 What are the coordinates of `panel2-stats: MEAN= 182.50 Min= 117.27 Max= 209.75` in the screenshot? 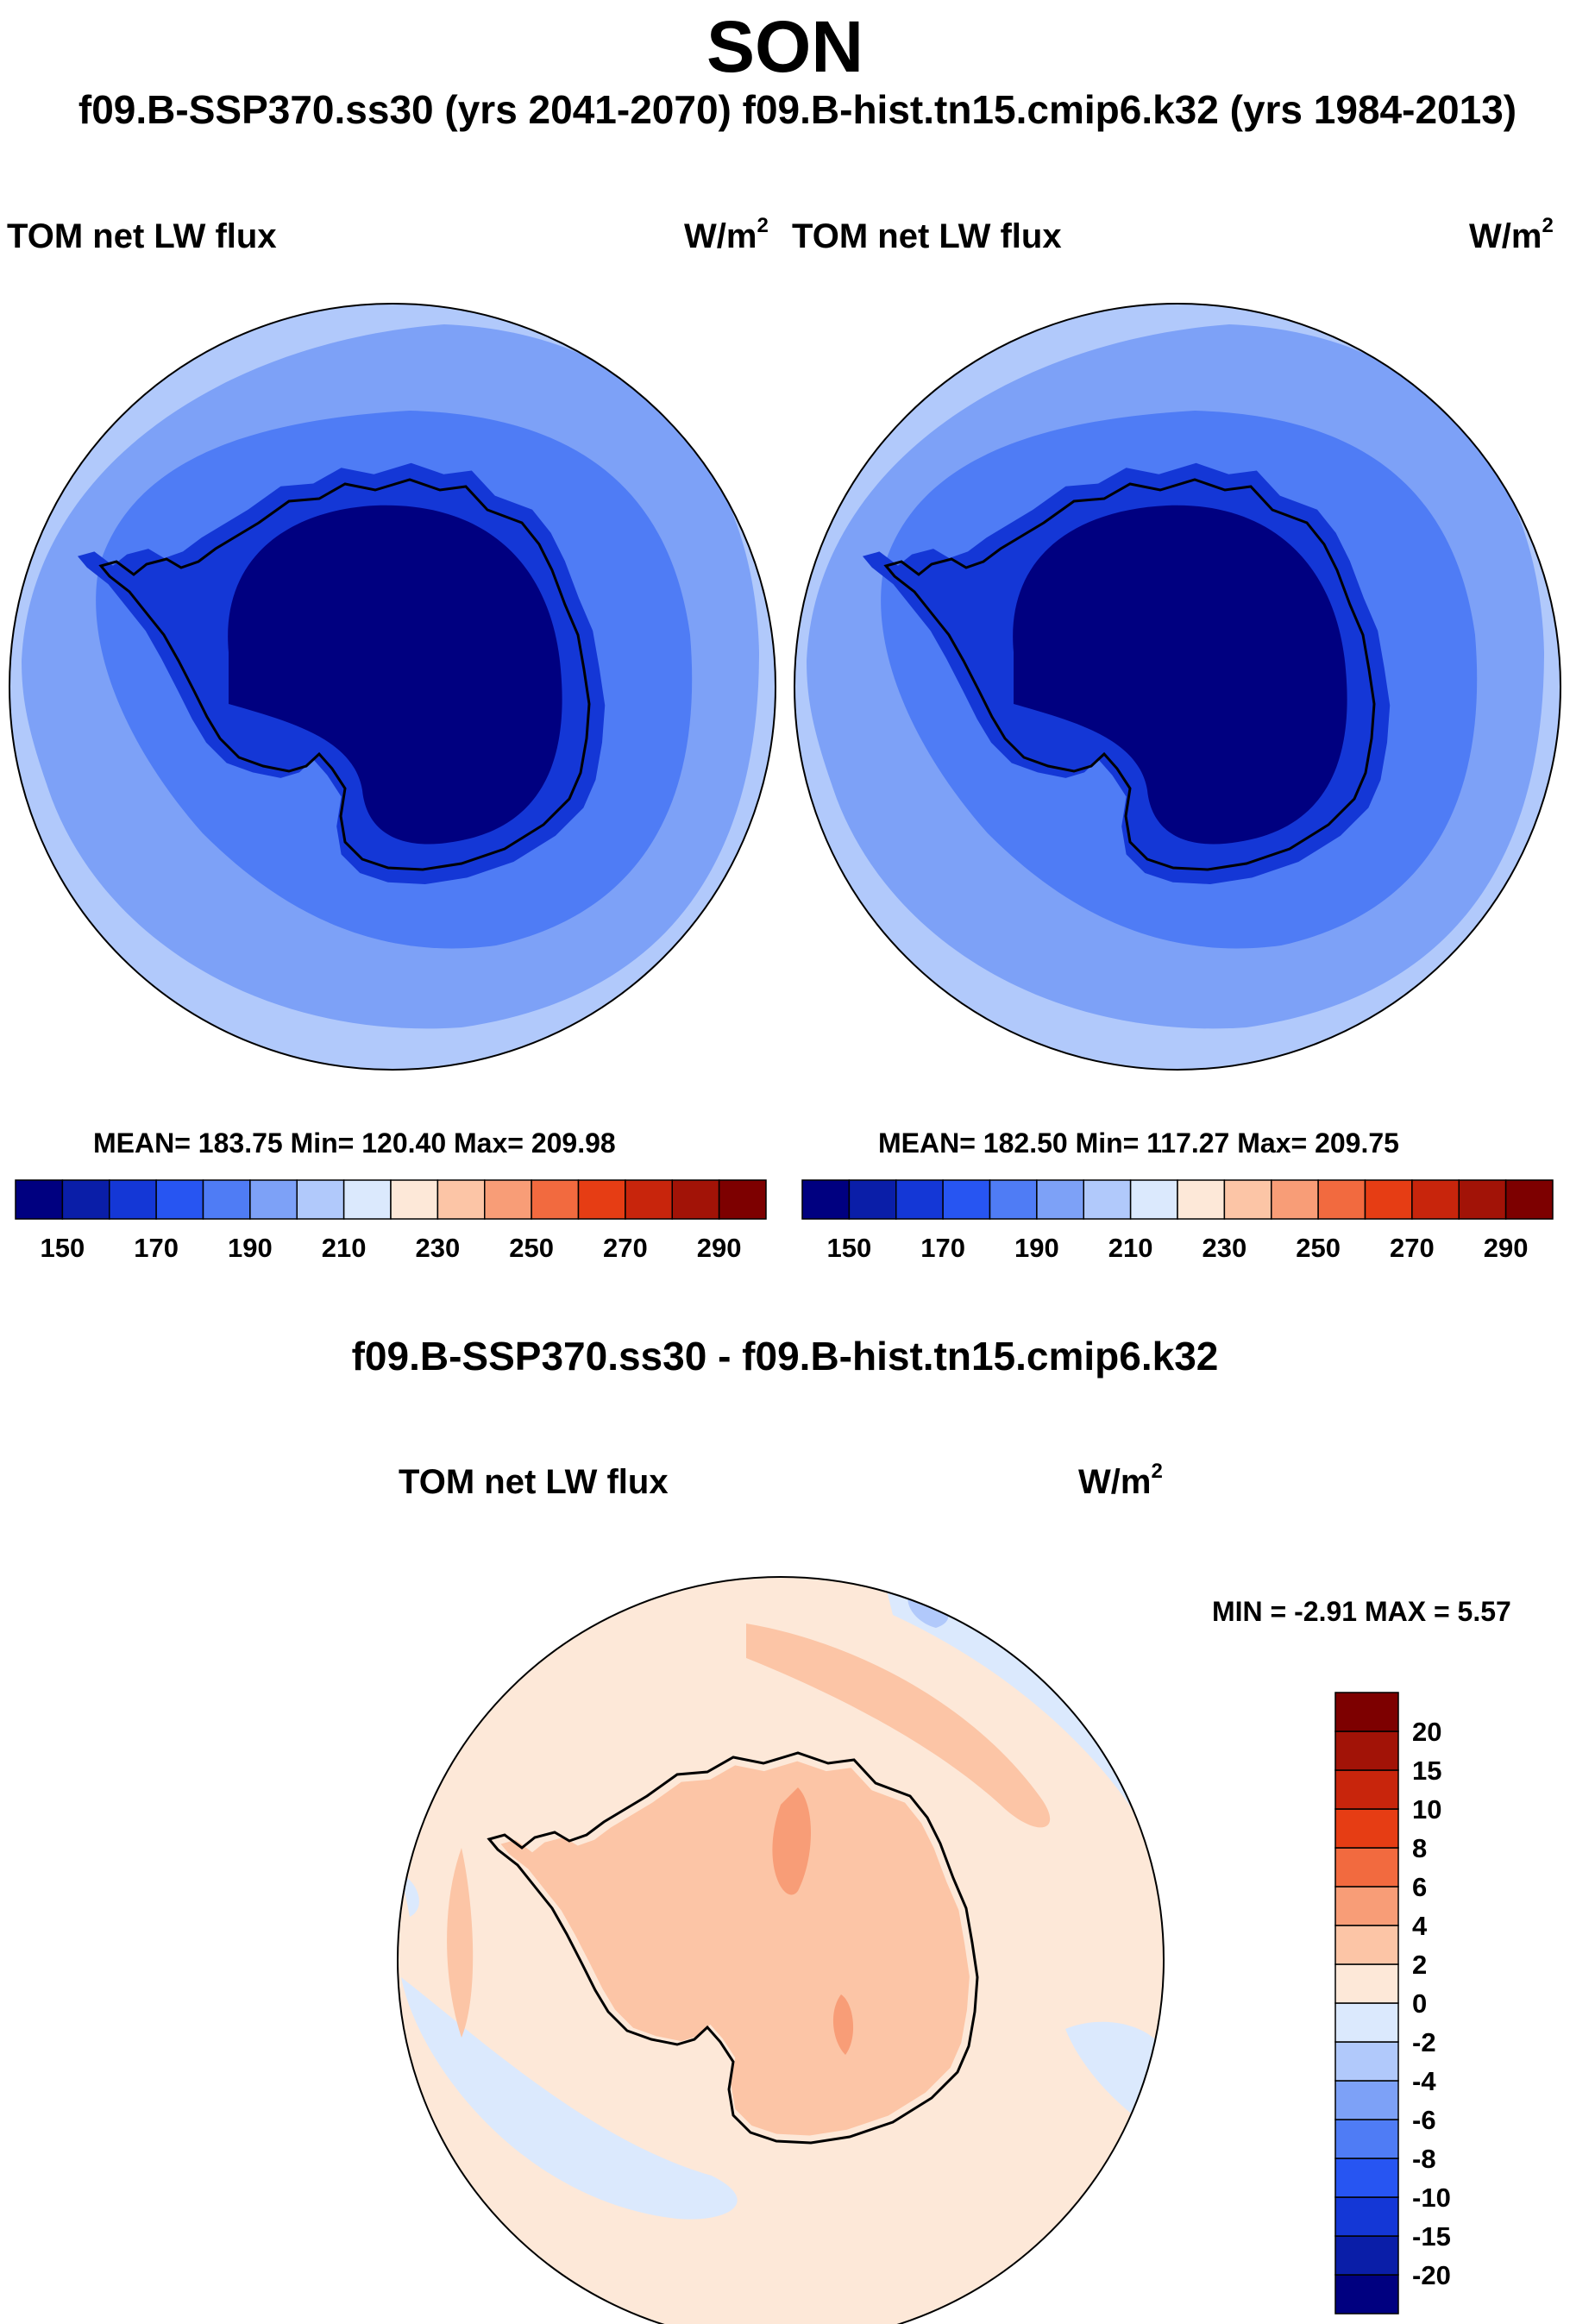 It's located at (1138, 1143).